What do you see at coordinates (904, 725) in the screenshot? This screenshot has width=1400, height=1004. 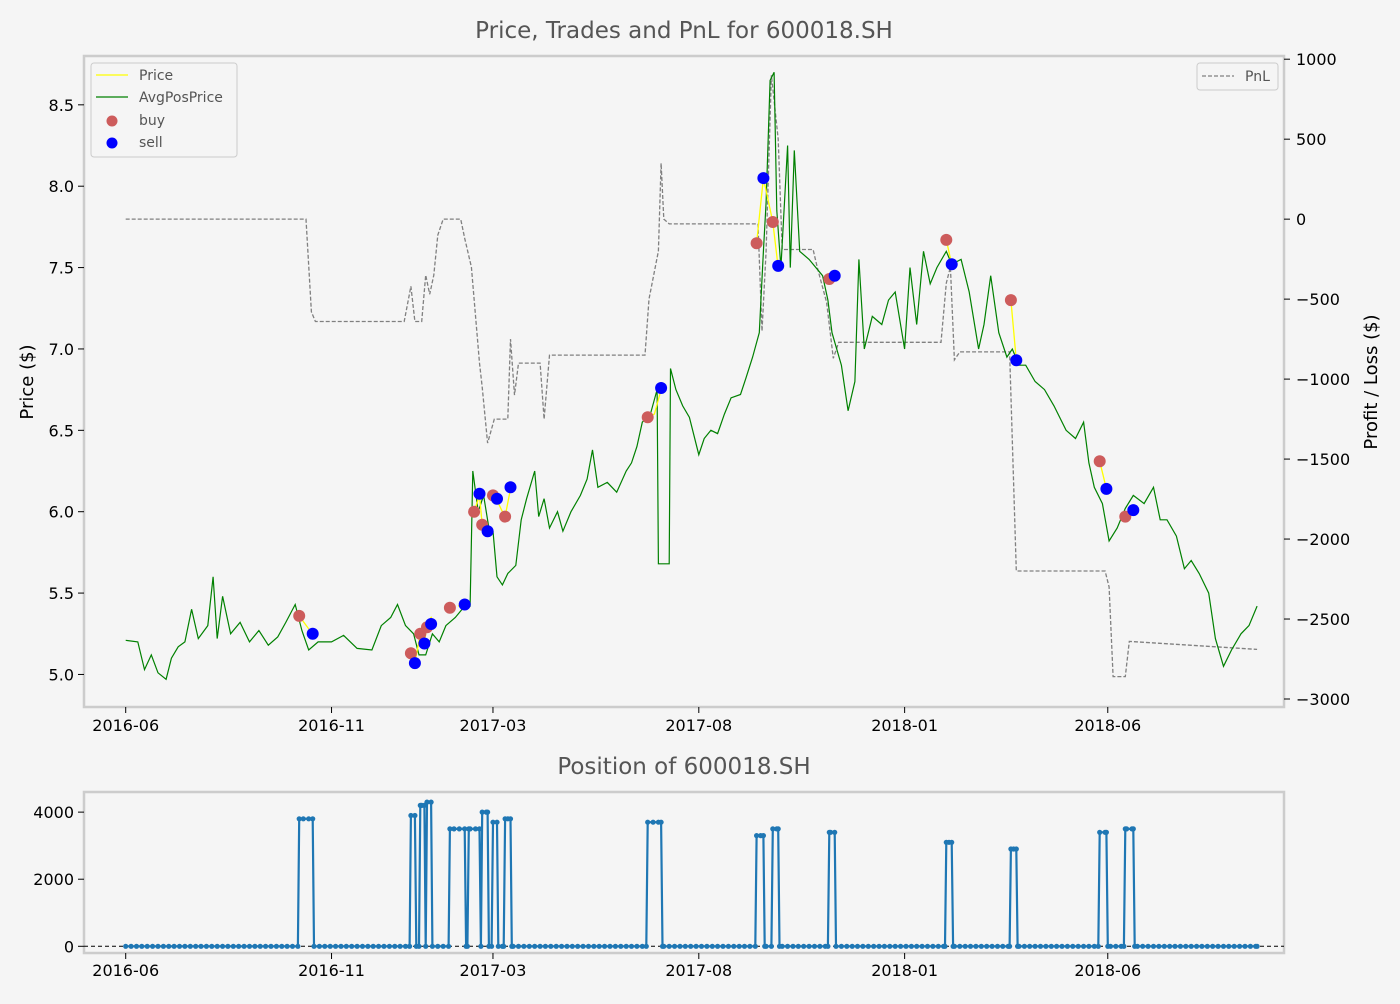 I see `main-x-tick-label: 2018-01` at bounding box center [904, 725].